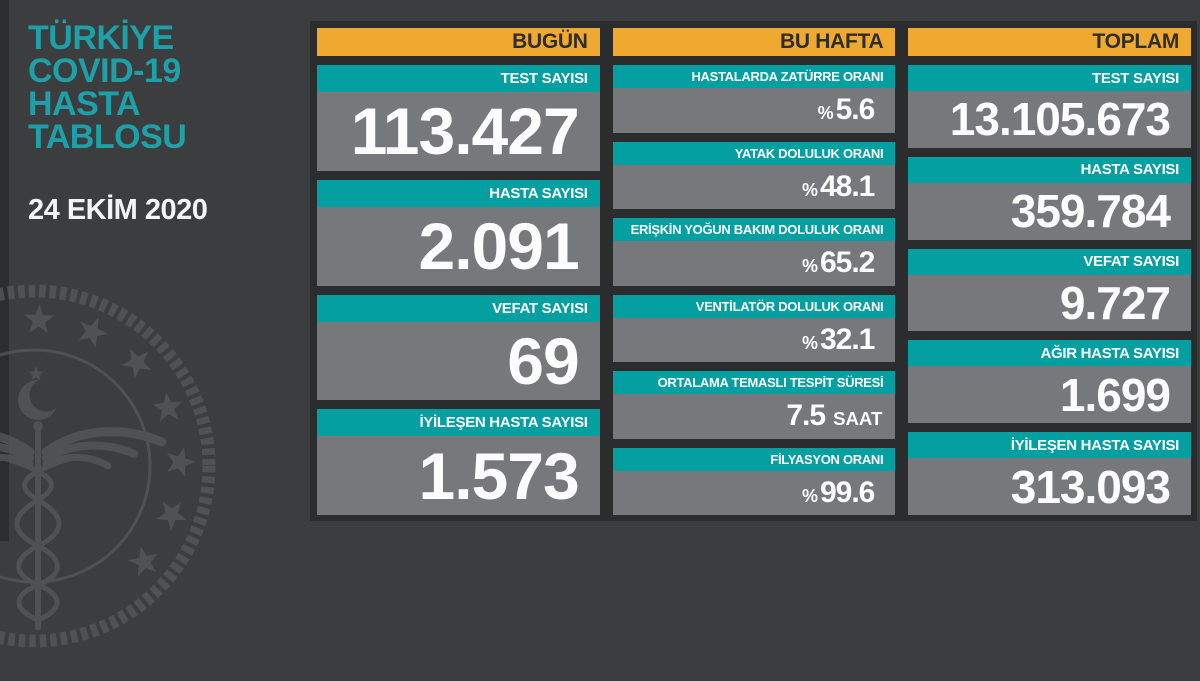  I want to click on stat-card-vefat-sayisi: VEFAT SAYISI 69, so click(458, 347).